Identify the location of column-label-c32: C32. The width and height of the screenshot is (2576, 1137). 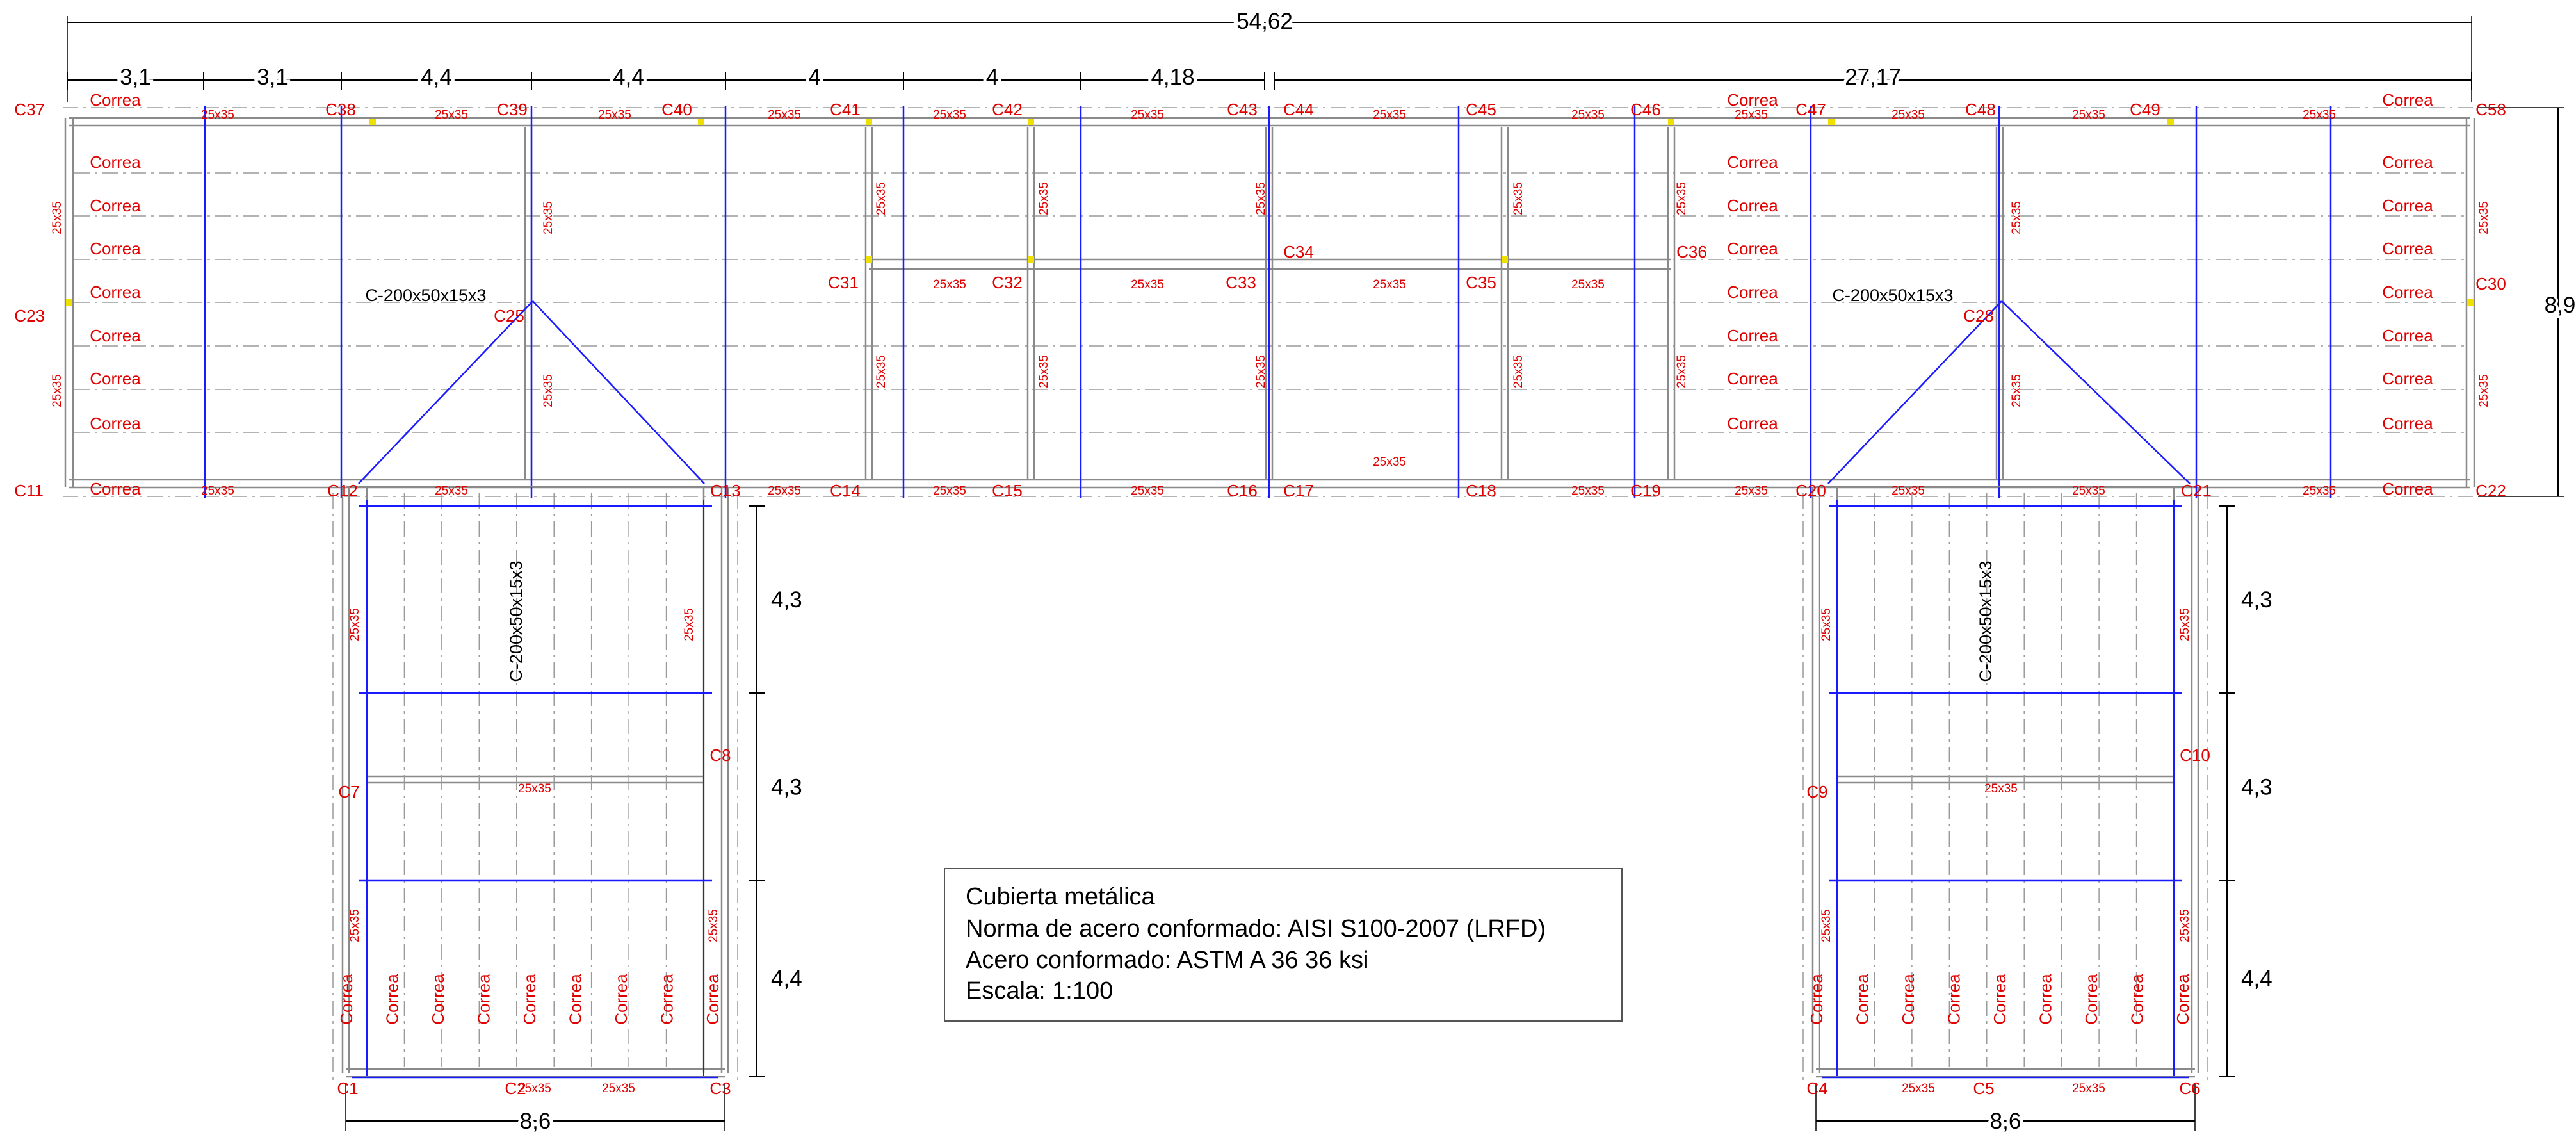
(1007, 282).